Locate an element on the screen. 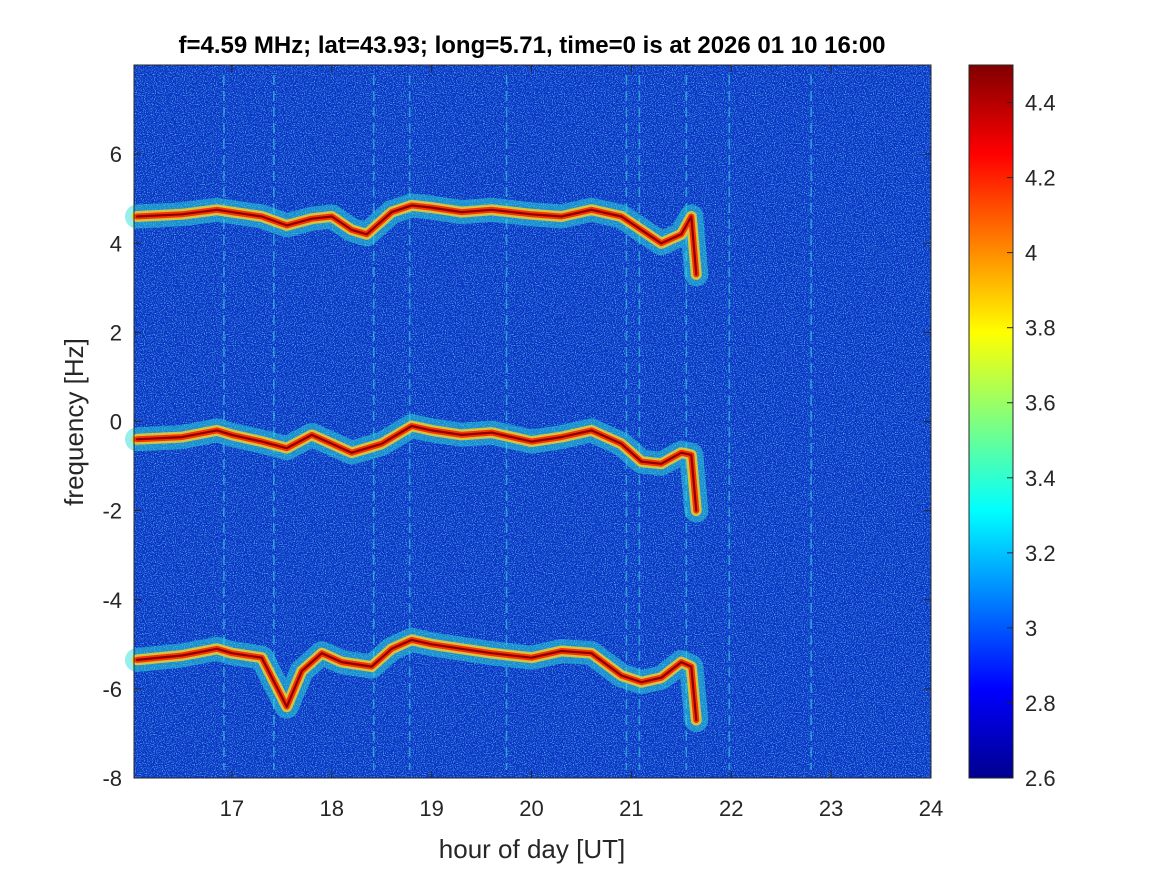 The width and height of the screenshot is (1167, 875). x-tick-label: 19 is located at coordinates (431, 808).